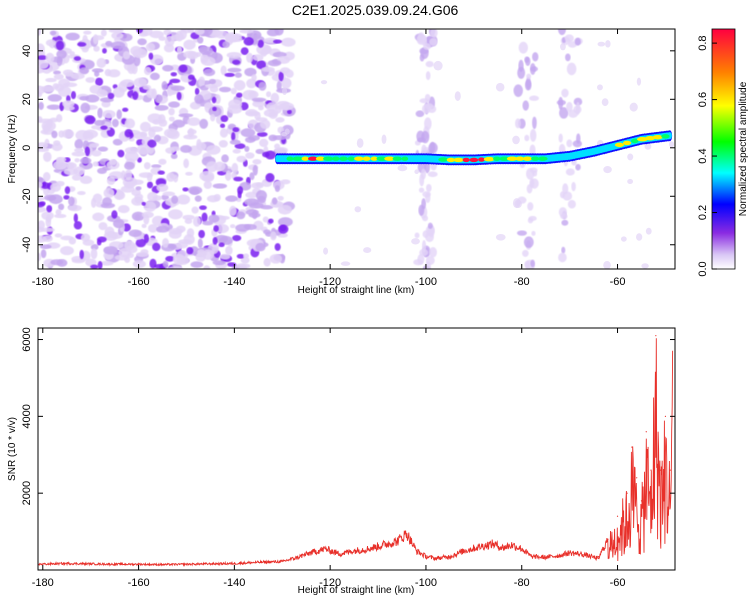 Image resolution: width=750 pixels, height=600 pixels. What do you see at coordinates (723, 149) in the screenshot?
I see `colorbar-gradient` at bounding box center [723, 149].